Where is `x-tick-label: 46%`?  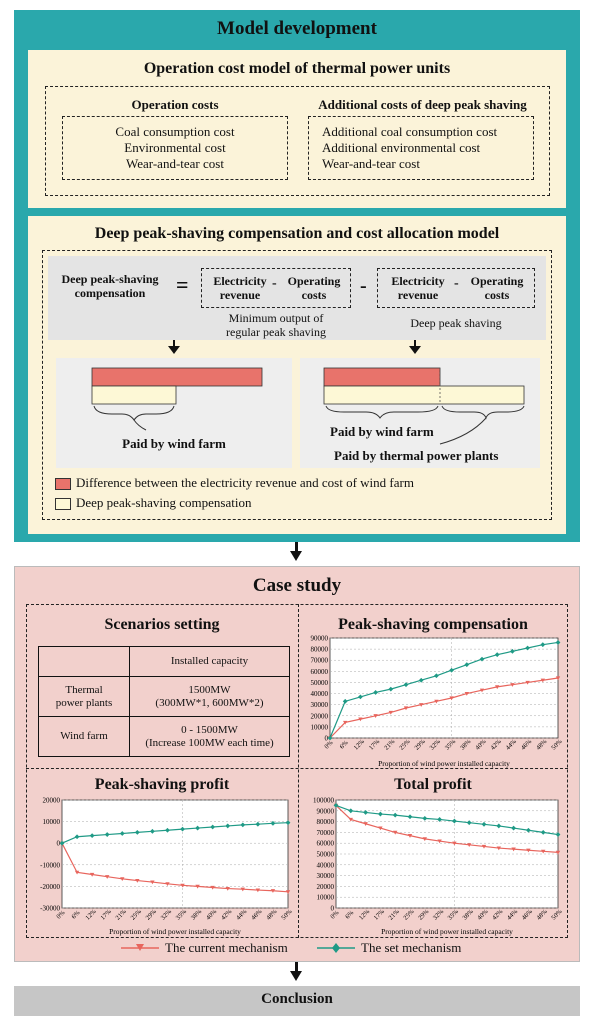
x-tick-label: 46% is located at coordinates (257, 915).